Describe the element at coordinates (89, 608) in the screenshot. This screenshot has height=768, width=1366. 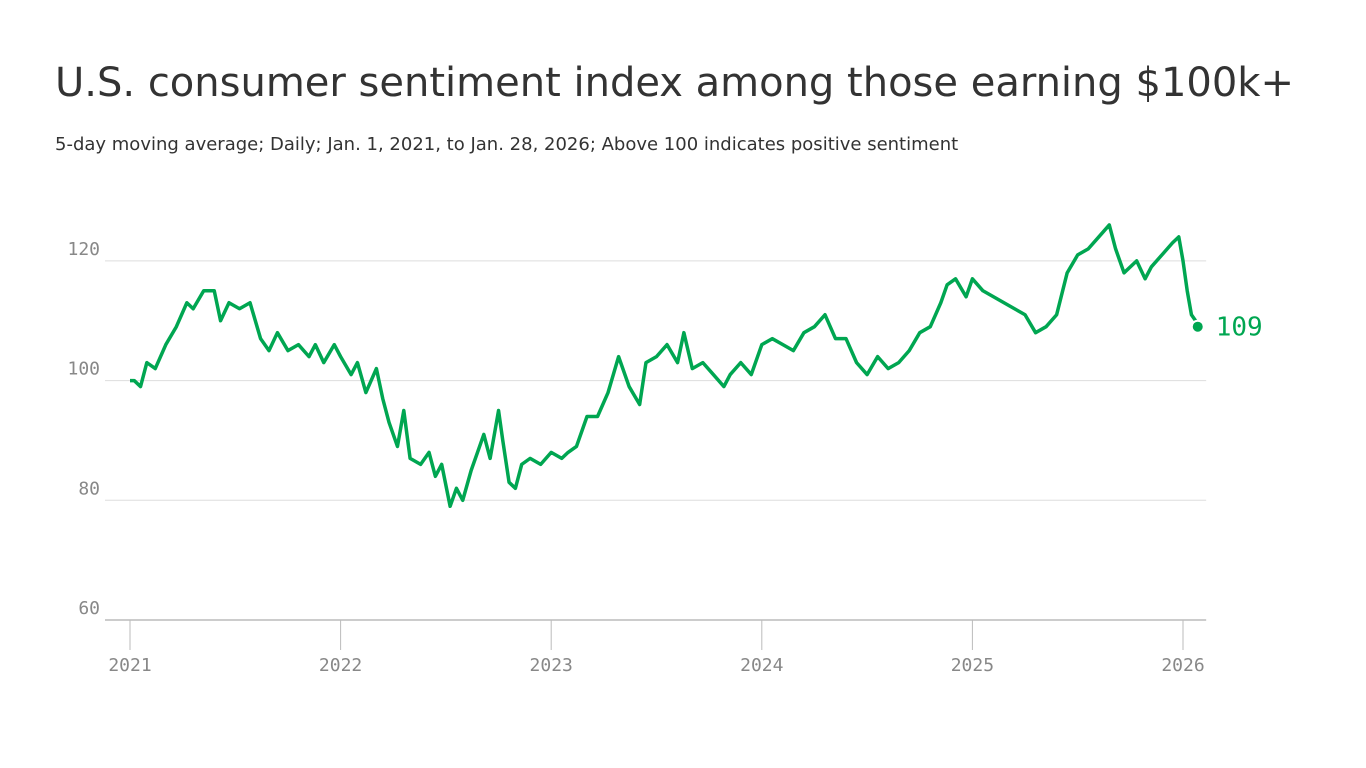
I see `y-tick-label: 60` at that location.